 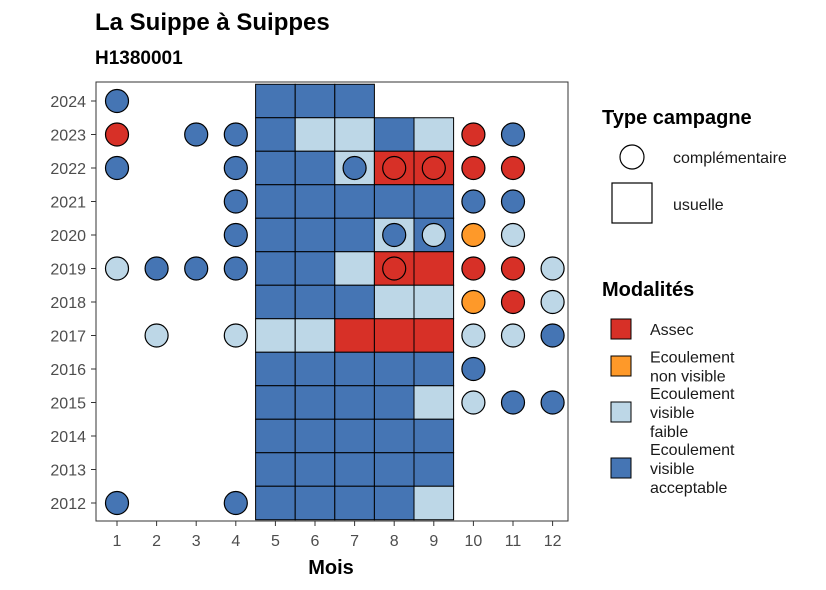 What do you see at coordinates (117, 541) in the screenshot?
I see `x-tick-label: 1` at bounding box center [117, 541].